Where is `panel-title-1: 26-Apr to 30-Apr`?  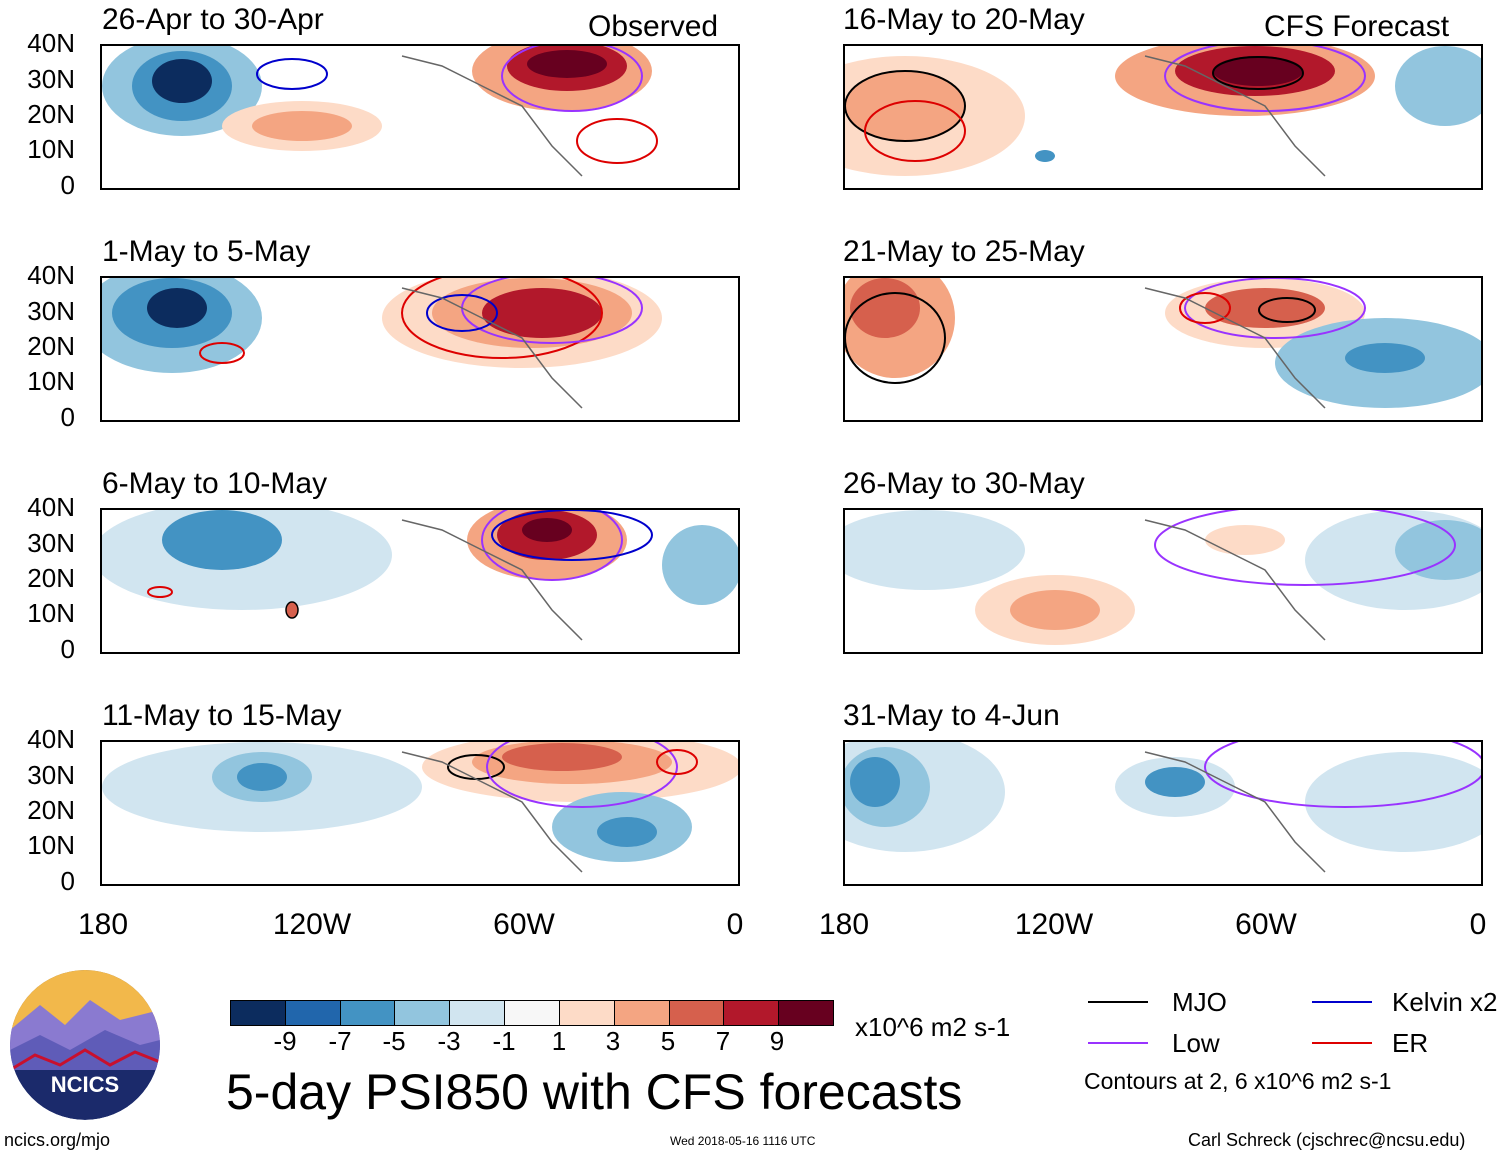 panel-title-1: 26-Apr to 30-Apr is located at coordinates (213, 19).